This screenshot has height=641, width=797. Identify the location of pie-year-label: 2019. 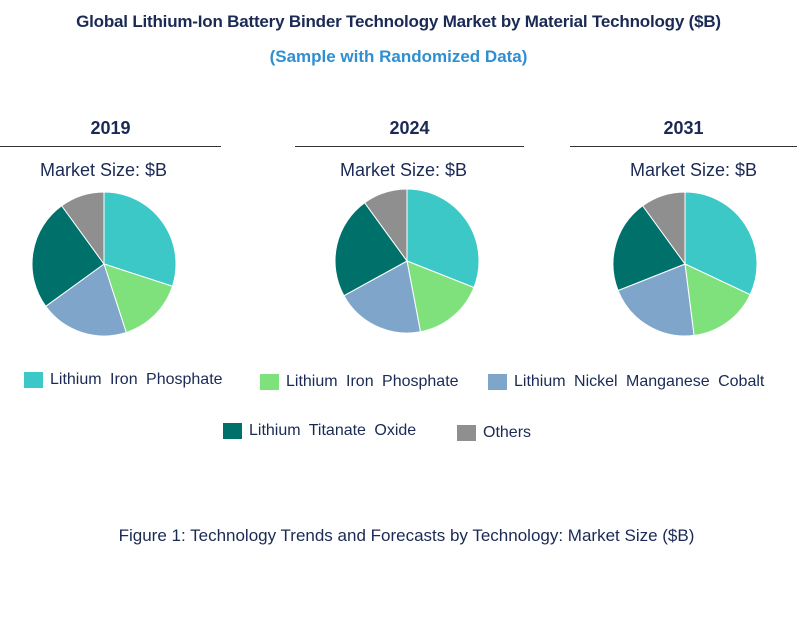
(110, 128).